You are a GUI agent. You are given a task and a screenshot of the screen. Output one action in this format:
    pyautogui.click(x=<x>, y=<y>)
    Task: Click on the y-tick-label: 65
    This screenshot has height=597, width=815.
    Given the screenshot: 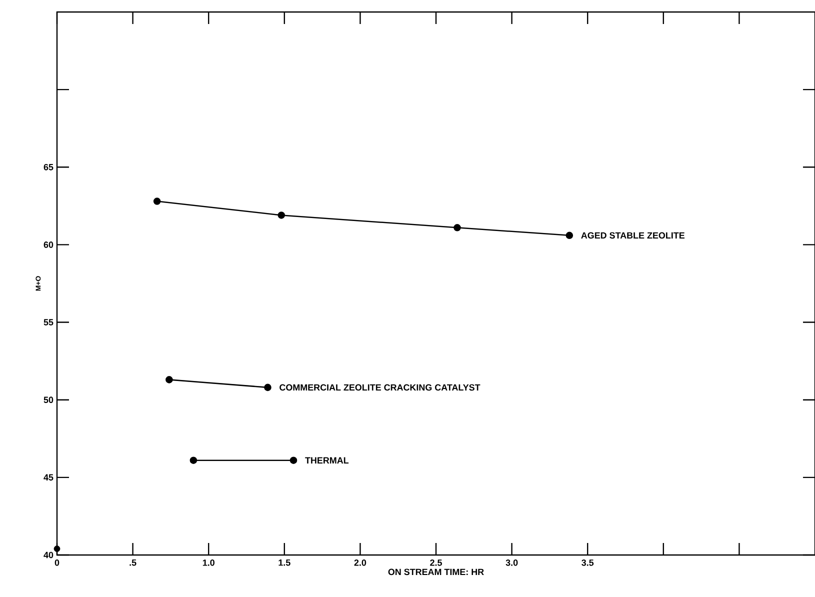 What is the action you would take?
    pyautogui.click(x=49, y=167)
    